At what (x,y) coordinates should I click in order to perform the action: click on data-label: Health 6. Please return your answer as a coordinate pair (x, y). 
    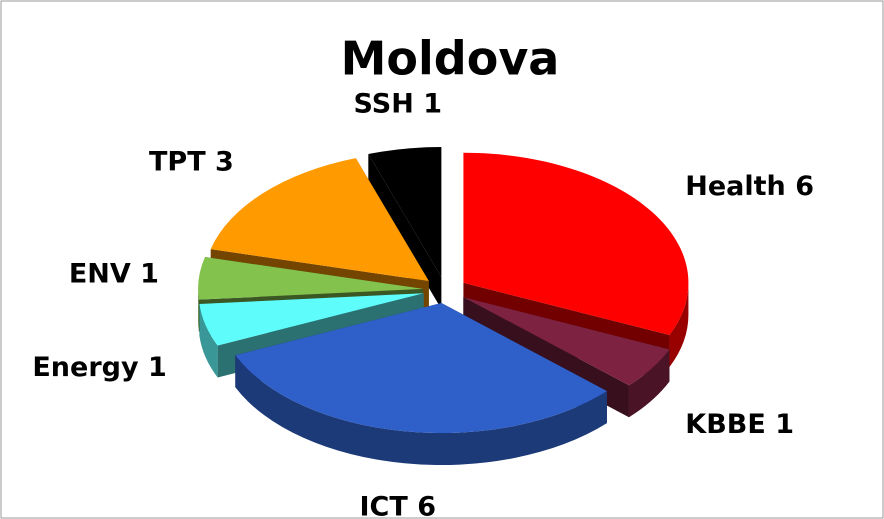
    Looking at the image, I should click on (749, 186).